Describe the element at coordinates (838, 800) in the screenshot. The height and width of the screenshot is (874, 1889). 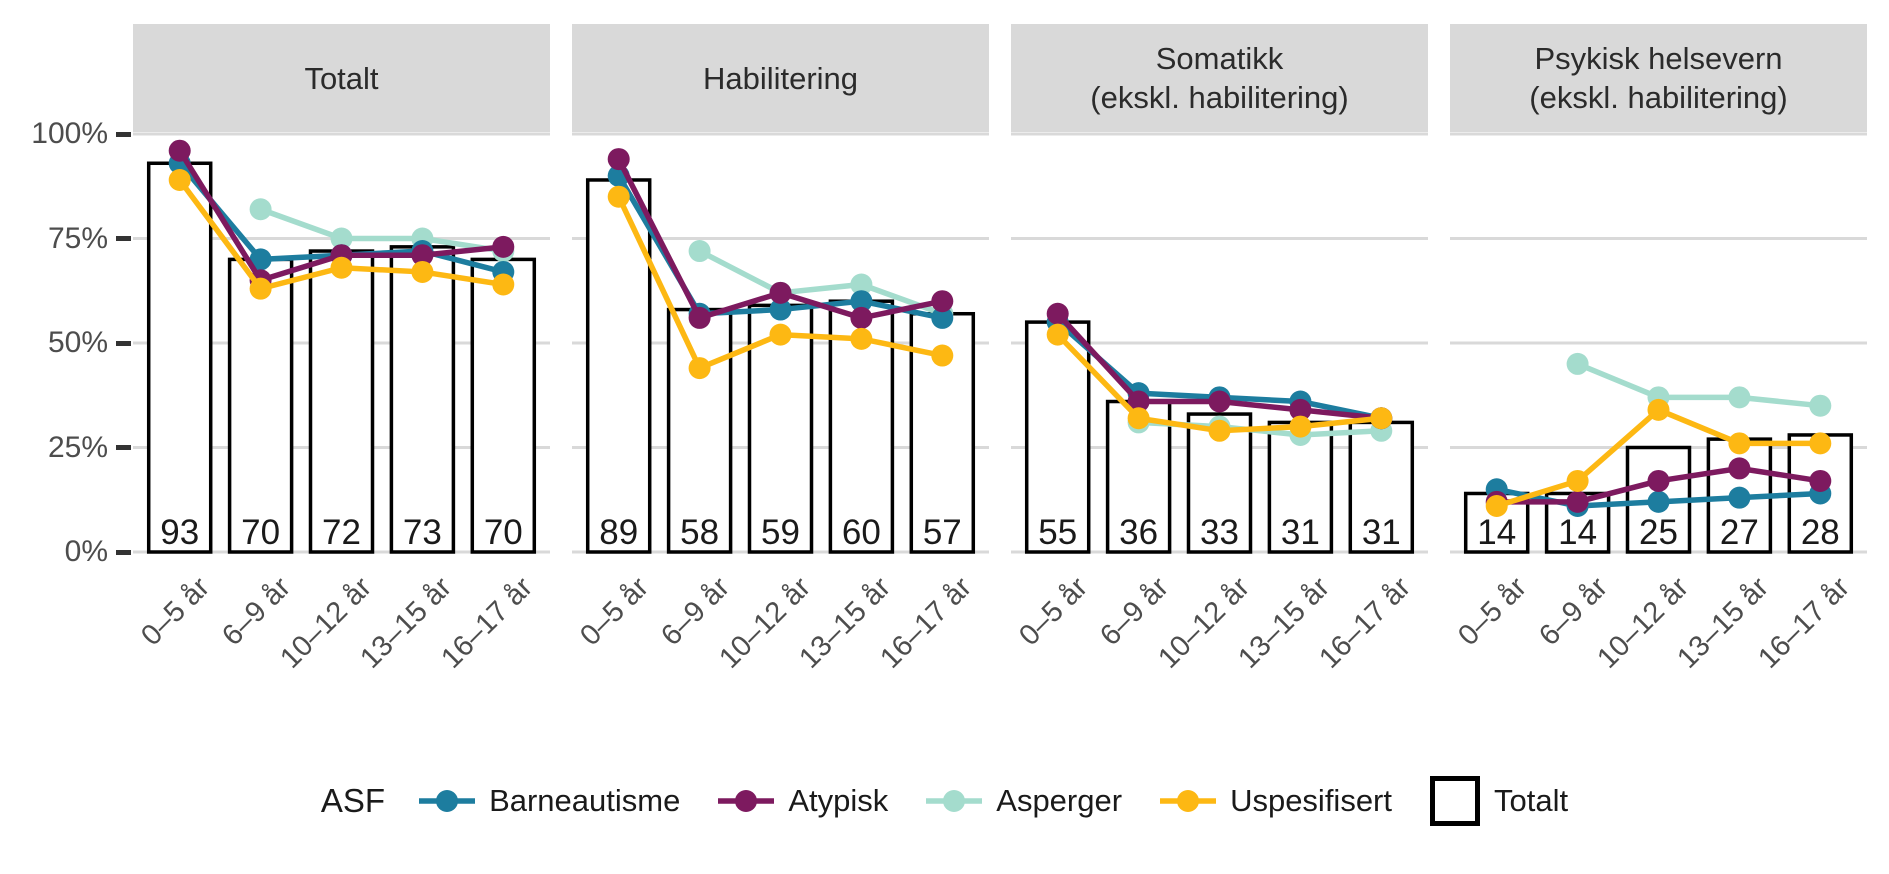
I see `legend-item-label: Atypisk` at that location.